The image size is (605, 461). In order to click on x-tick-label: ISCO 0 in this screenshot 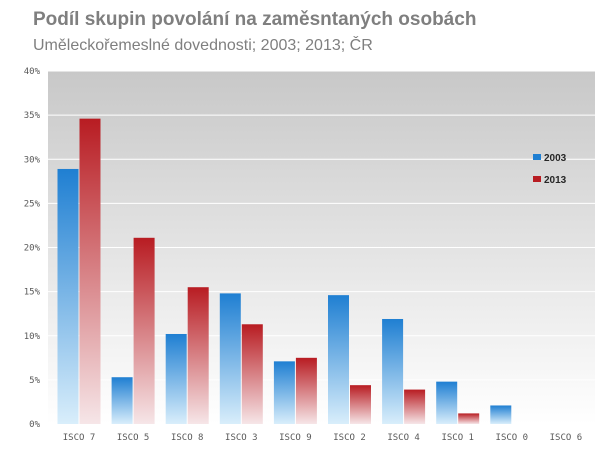, I will do `click(512, 438)`.